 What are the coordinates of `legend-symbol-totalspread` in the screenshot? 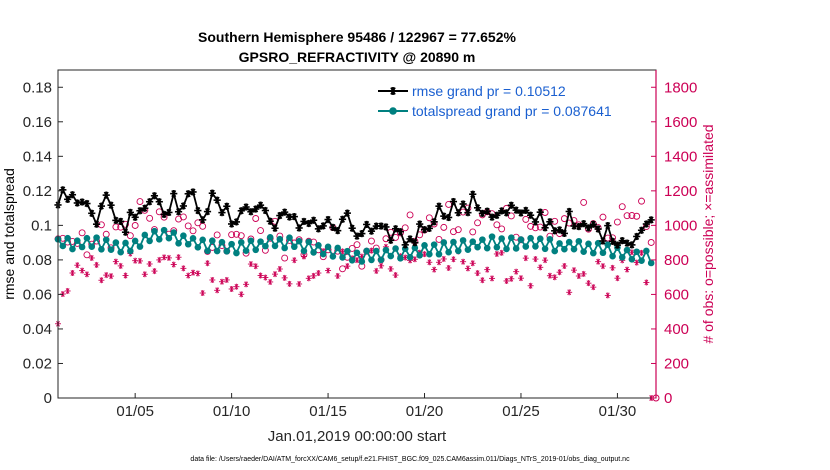 It's located at (393, 111).